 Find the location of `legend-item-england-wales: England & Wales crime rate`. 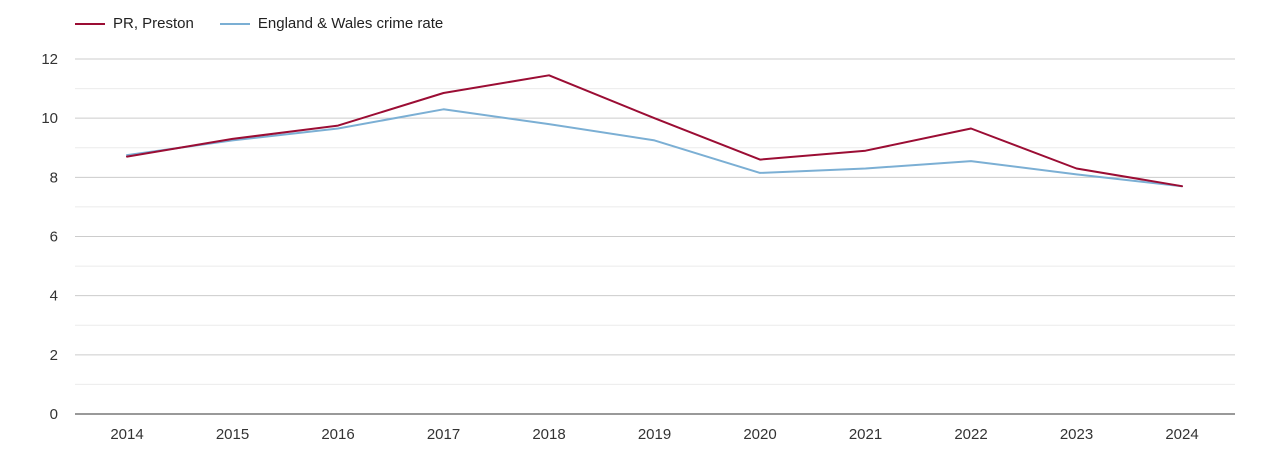

legend-item-england-wales: England & Wales crime rate is located at coordinates (331, 23).